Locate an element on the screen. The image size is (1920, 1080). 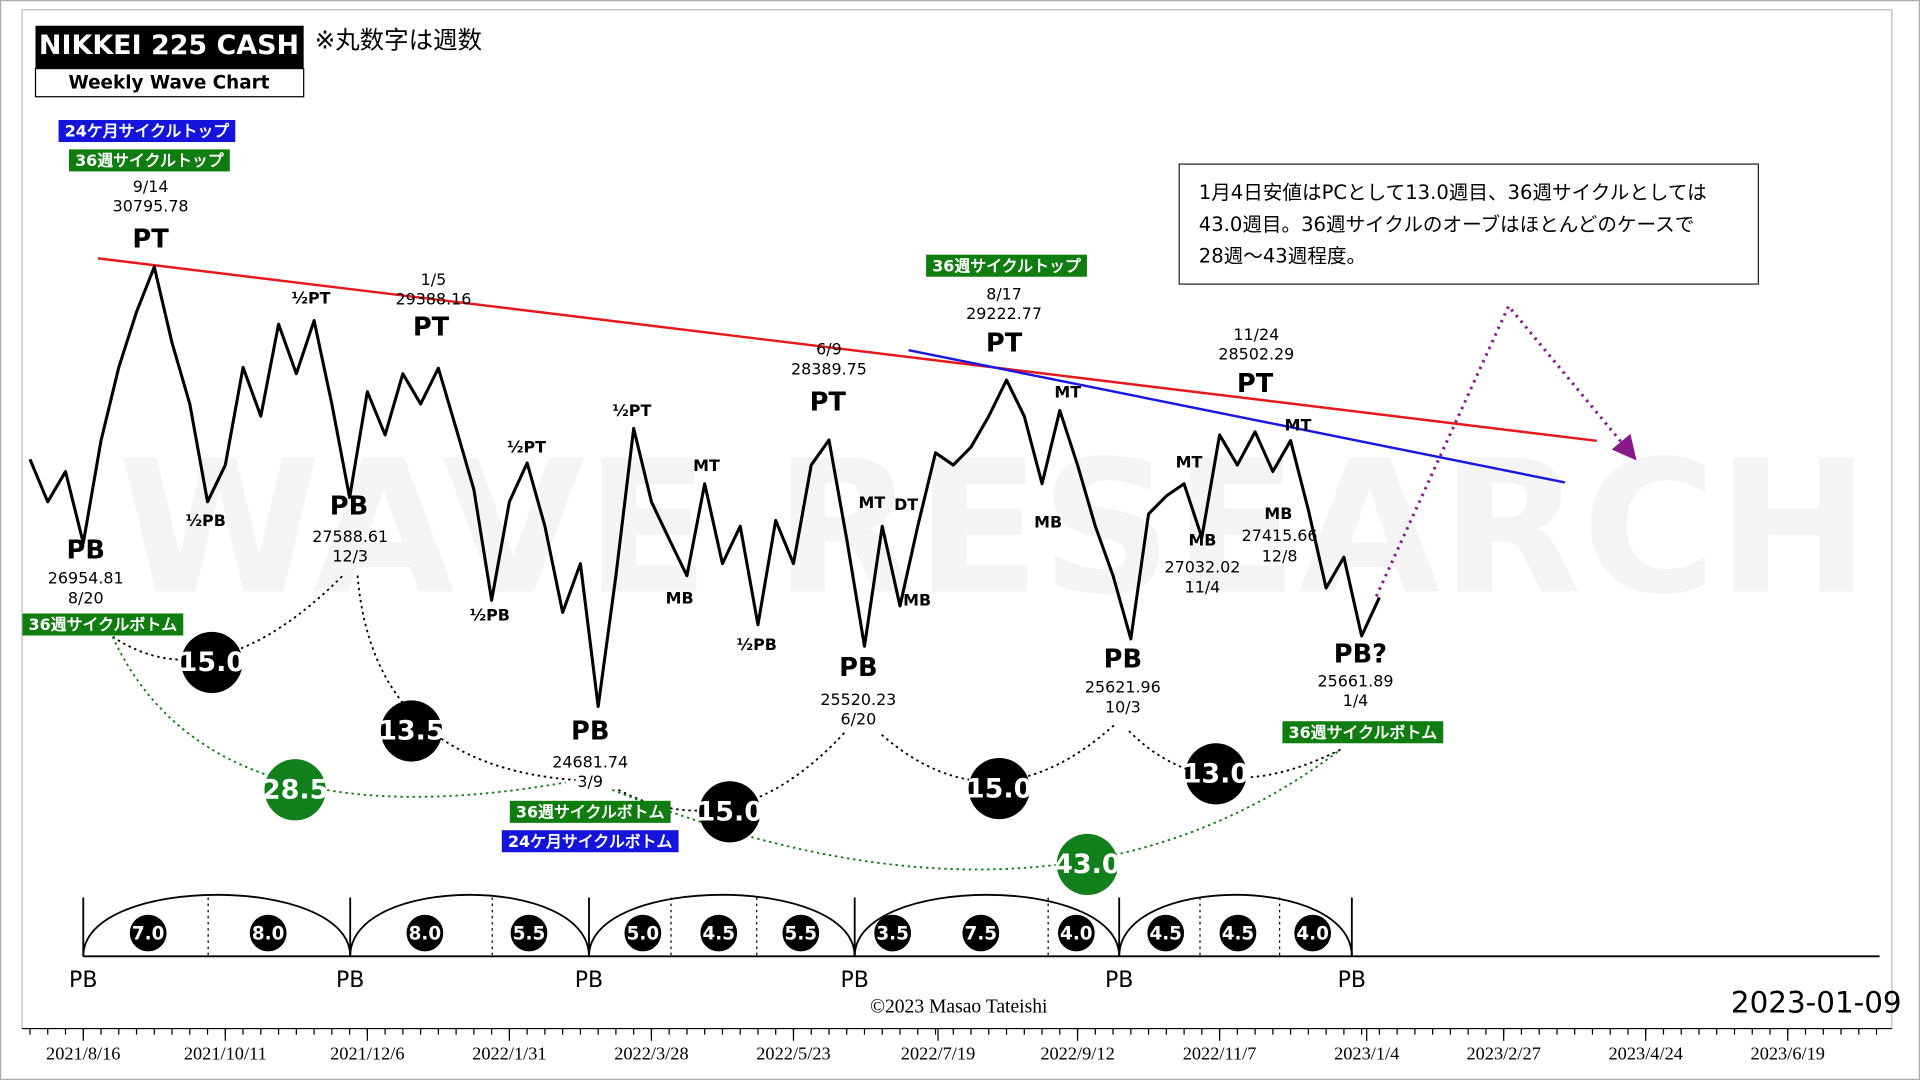
x-tick-label: 2021/12/6 is located at coordinates (367, 1054).